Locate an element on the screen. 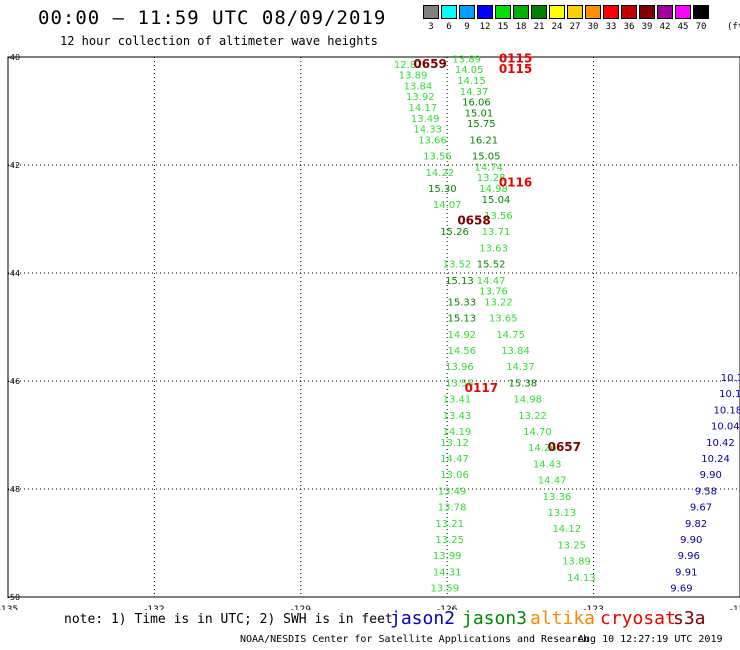 Image resolution: width=740 pixels, height=650 pixels. wave-height-label: 13.99 is located at coordinates (447, 556).